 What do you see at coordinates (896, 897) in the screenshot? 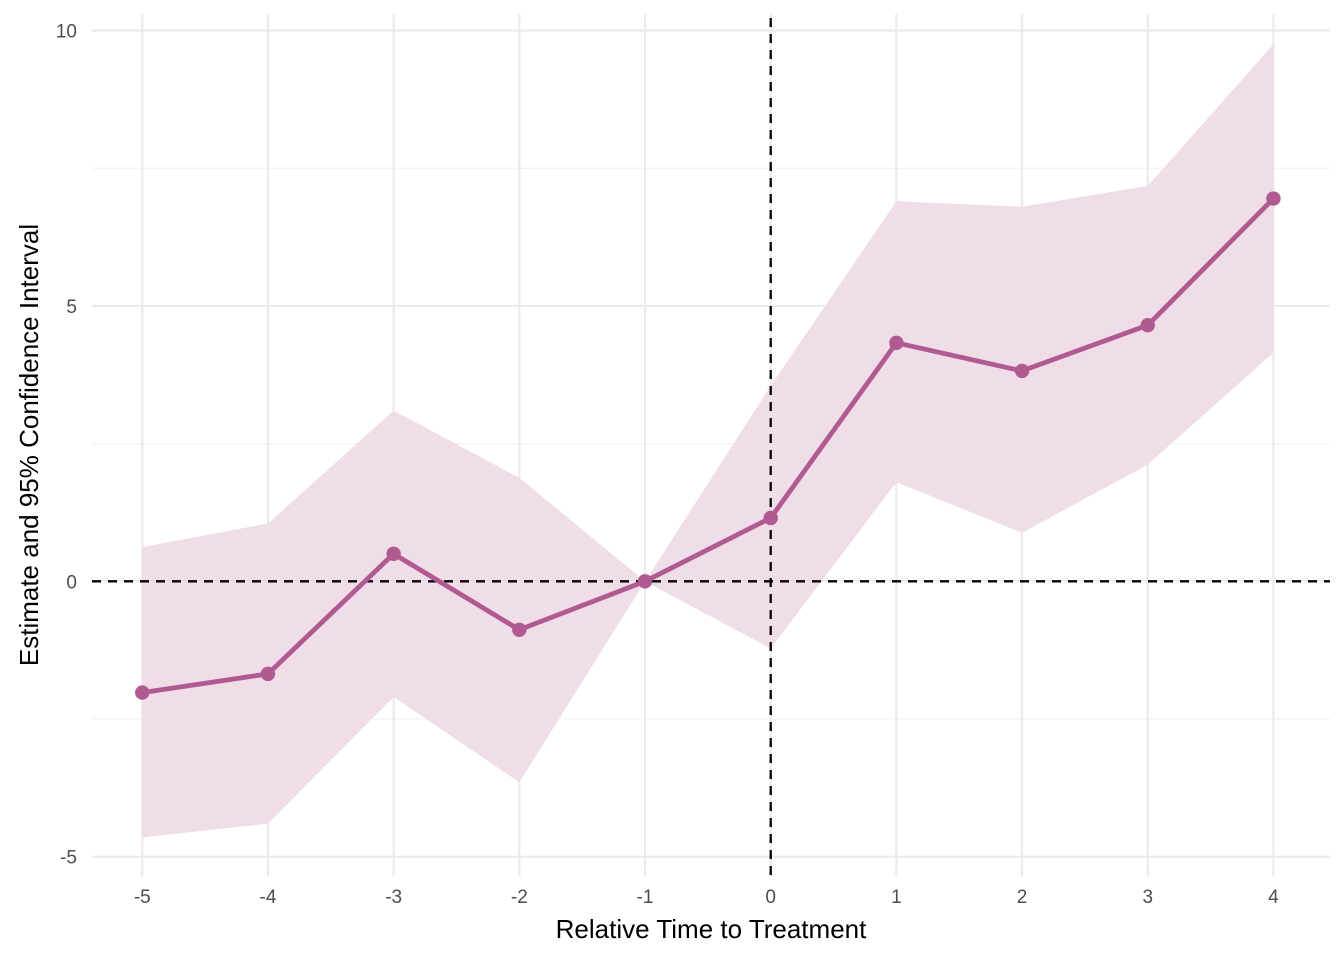
I see `x-tick-label: 1` at bounding box center [896, 897].